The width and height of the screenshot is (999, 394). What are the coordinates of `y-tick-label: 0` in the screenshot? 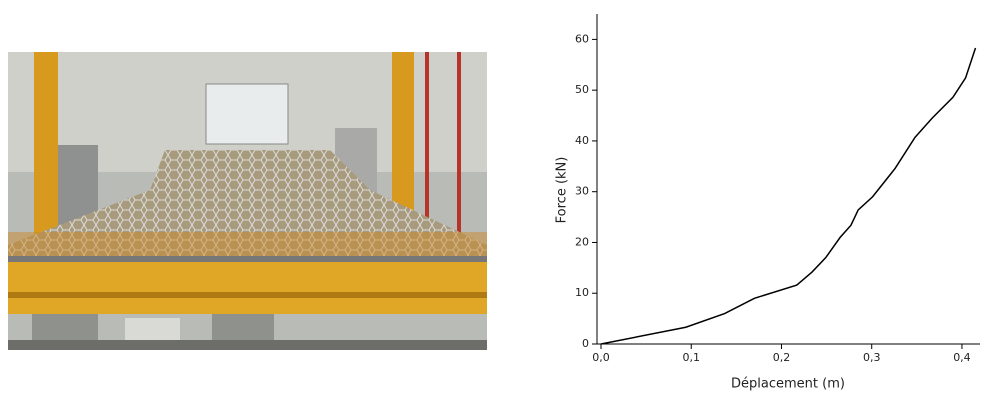 It's located at (585, 343).